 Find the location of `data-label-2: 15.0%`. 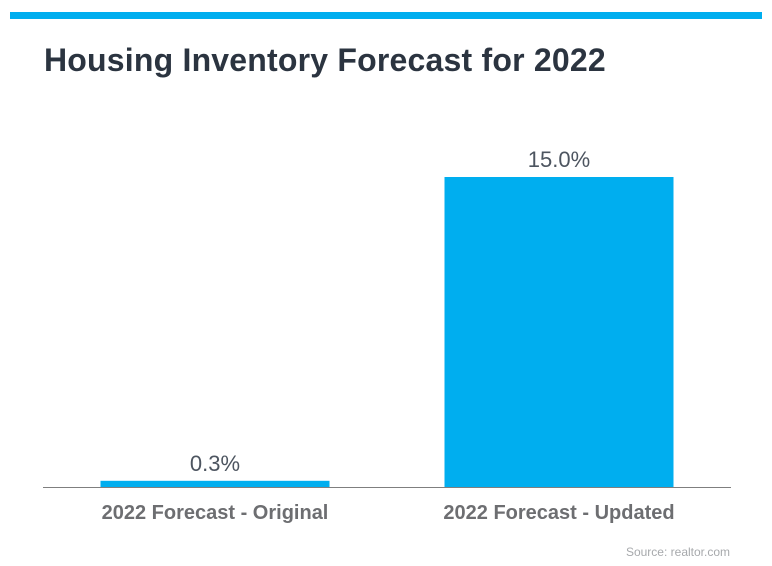

data-label-2: 15.0% is located at coordinates (559, 159).